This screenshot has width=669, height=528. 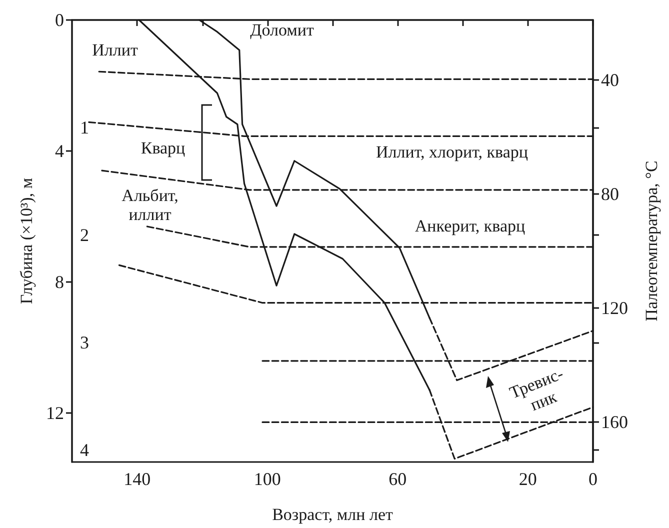 I want to click on y2-tick-label: 80, so click(x=610, y=194).